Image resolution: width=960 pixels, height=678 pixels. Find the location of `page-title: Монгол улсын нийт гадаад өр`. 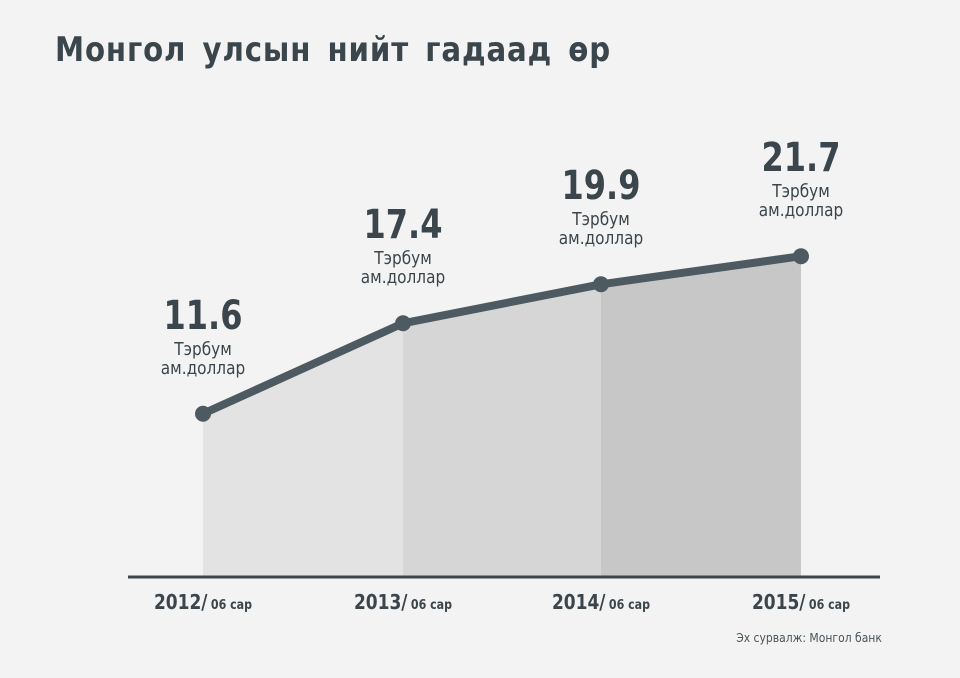

page-title: Монгол улсын нийт гадаад өр is located at coordinates (333, 50).